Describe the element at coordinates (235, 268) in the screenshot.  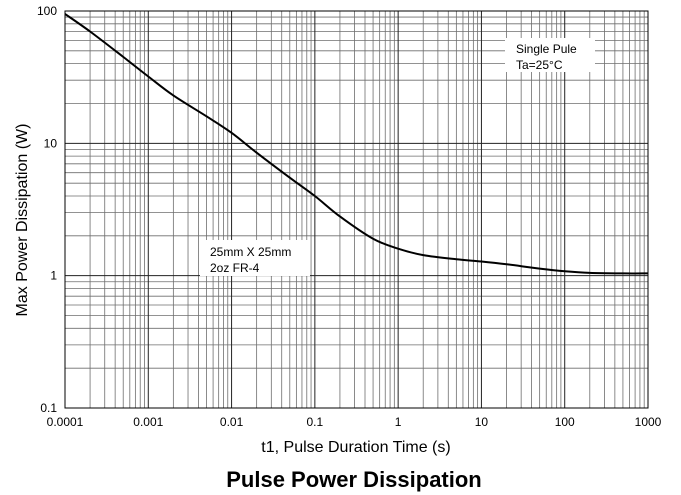
I see `annotation-board-line-2: 2oz FR-4` at that location.